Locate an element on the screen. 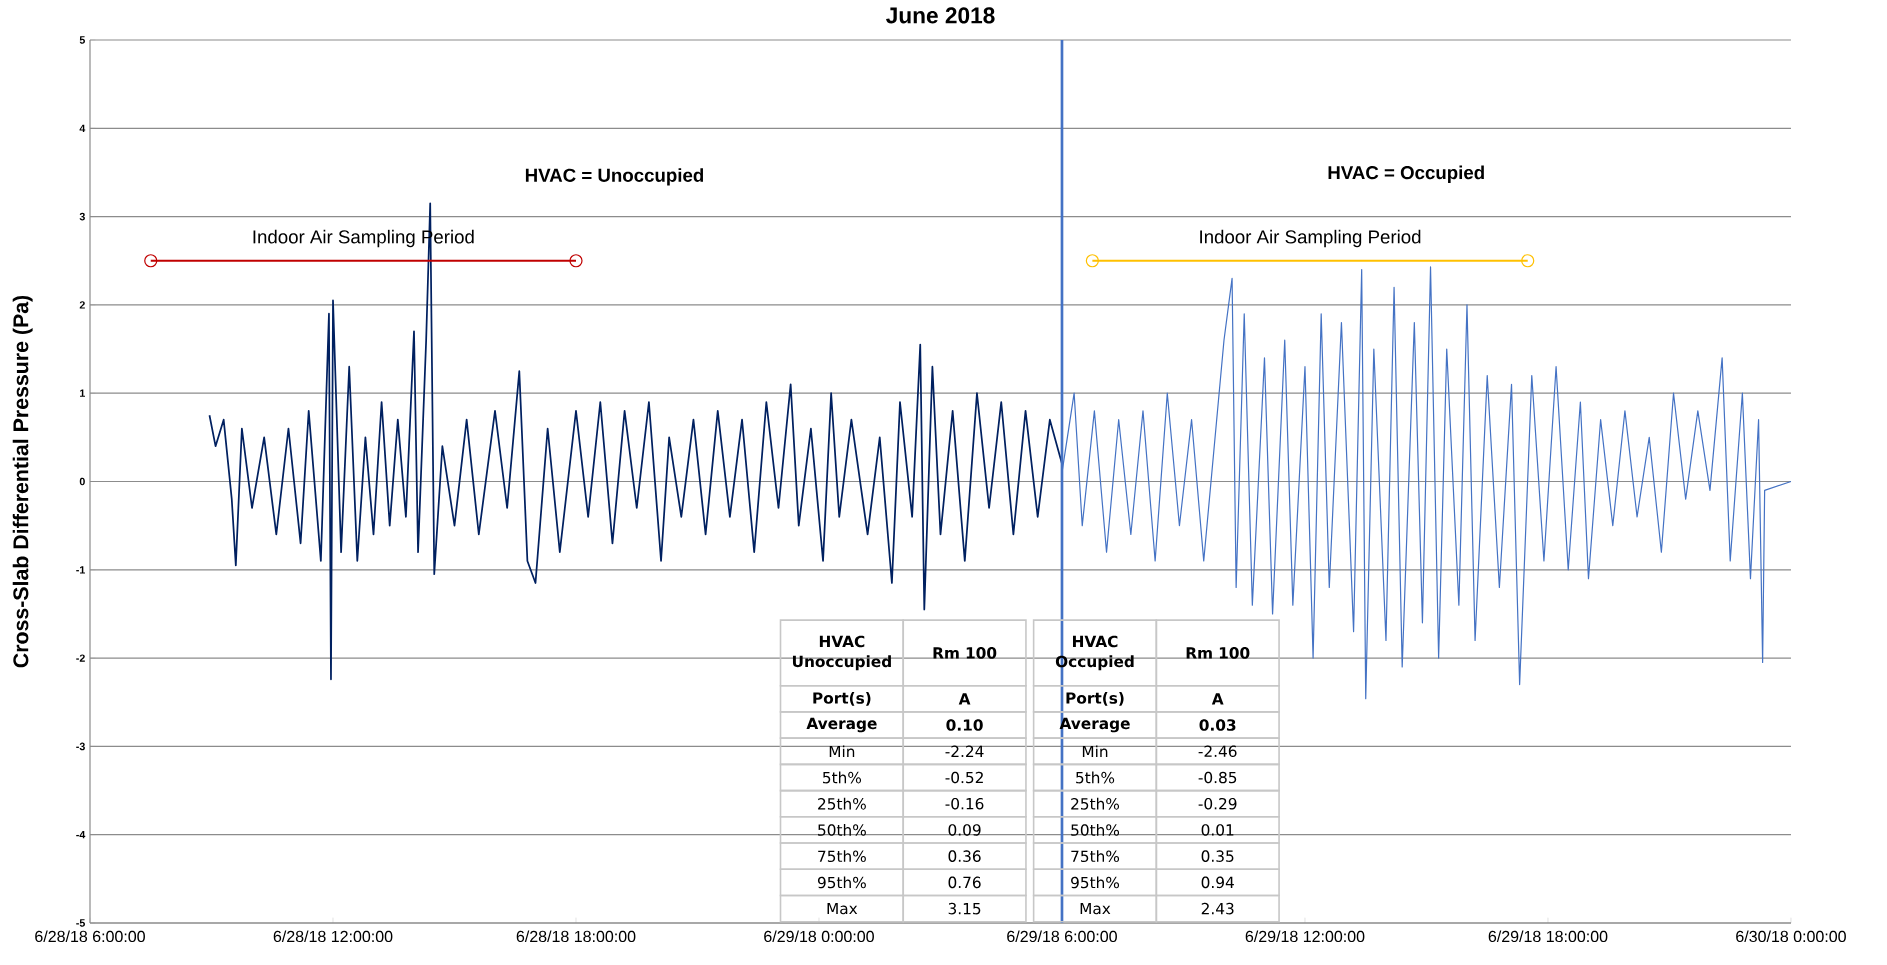  y-tick-label: 1 is located at coordinates (82, 393).